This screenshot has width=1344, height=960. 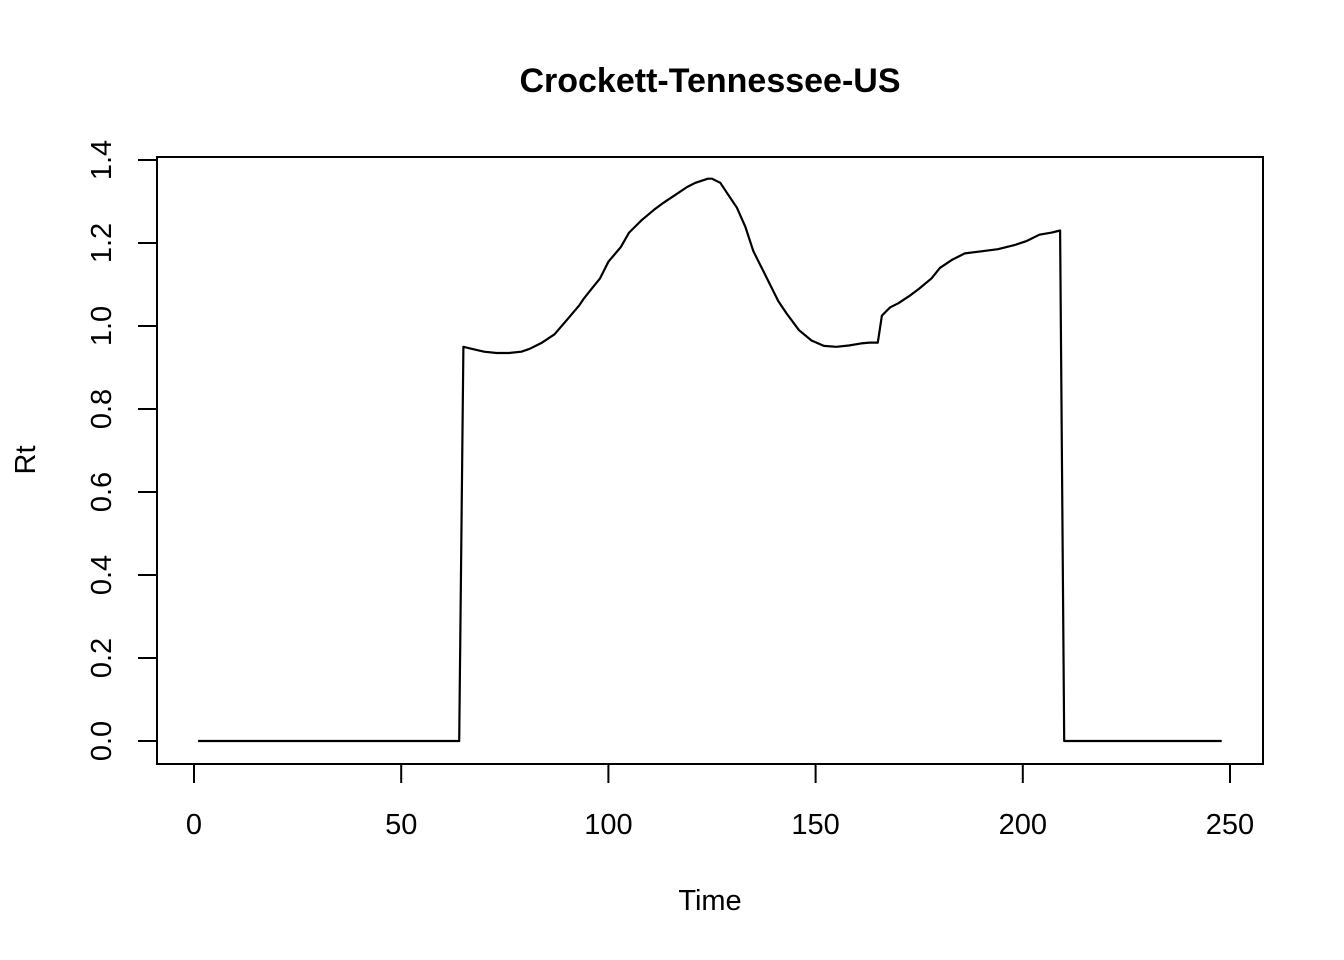 What do you see at coordinates (401, 825) in the screenshot?
I see `x-tick-label: 50` at bounding box center [401, 825].